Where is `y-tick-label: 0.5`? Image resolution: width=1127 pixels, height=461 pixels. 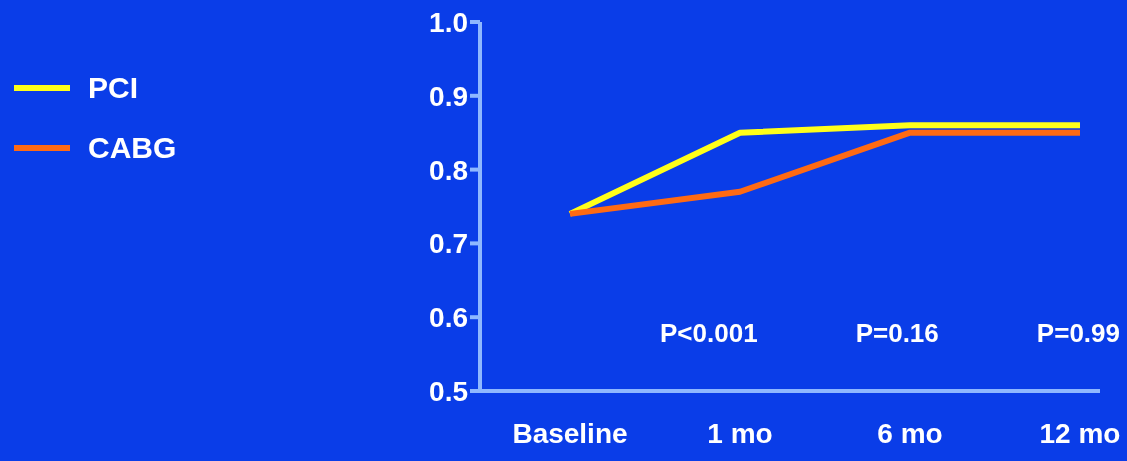 y-tick-label: 0.5 is located at coordinates (448, 391).